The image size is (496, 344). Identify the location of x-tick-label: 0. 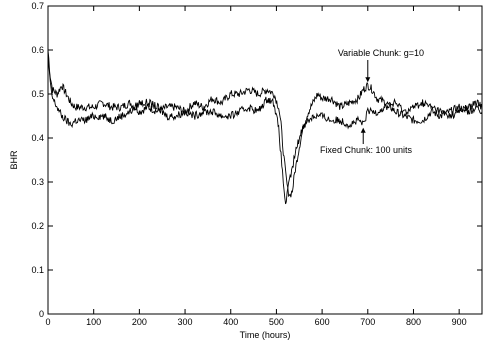
(47, 322).